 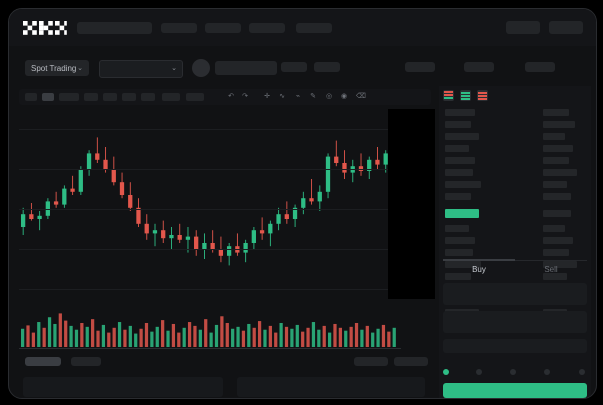 I want to click on okx-logo, so click(x=45, y=27).